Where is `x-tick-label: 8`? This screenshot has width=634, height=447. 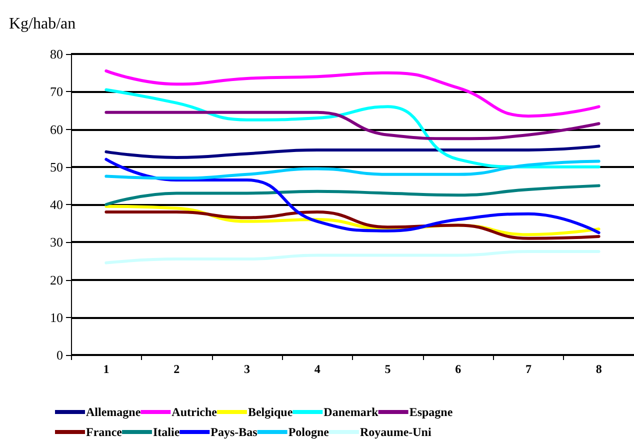 x-tick-label: 8 is located at coordinates (599, 369).